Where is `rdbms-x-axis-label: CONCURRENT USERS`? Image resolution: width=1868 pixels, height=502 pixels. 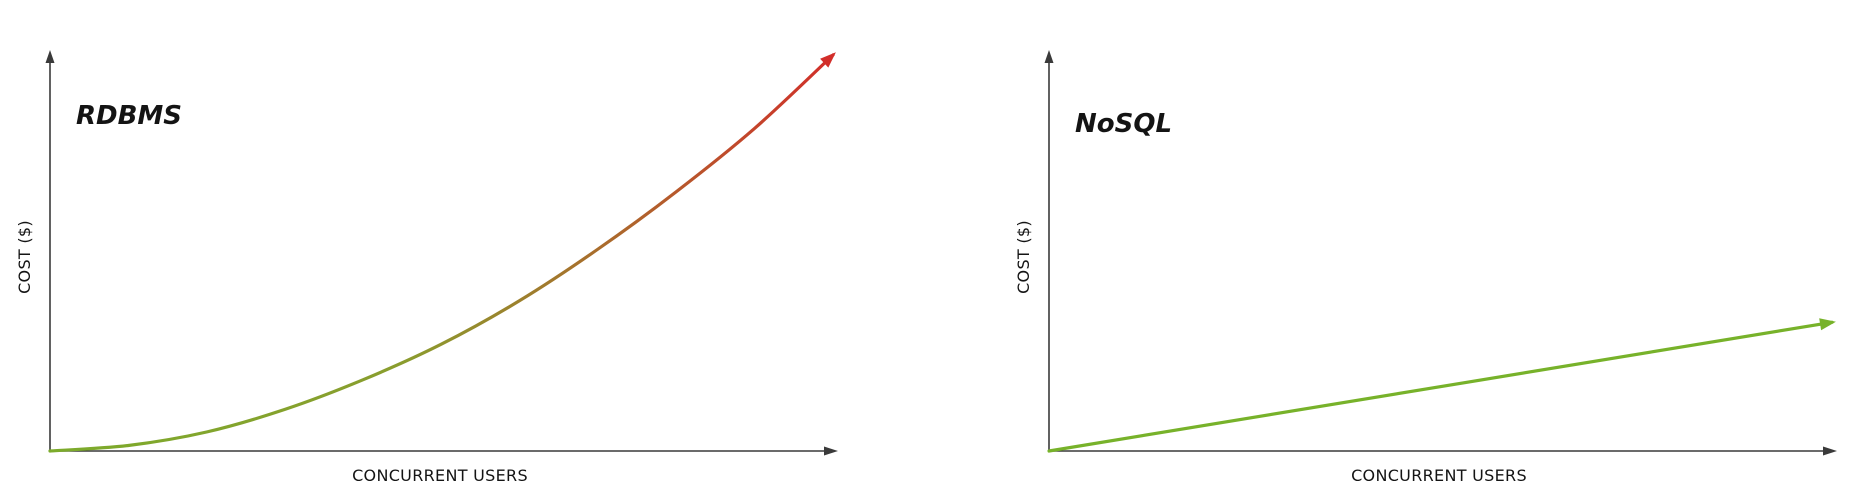 rdbms-x-axis-label: CONCURRENT USERS is located at coordinates (440, 475).